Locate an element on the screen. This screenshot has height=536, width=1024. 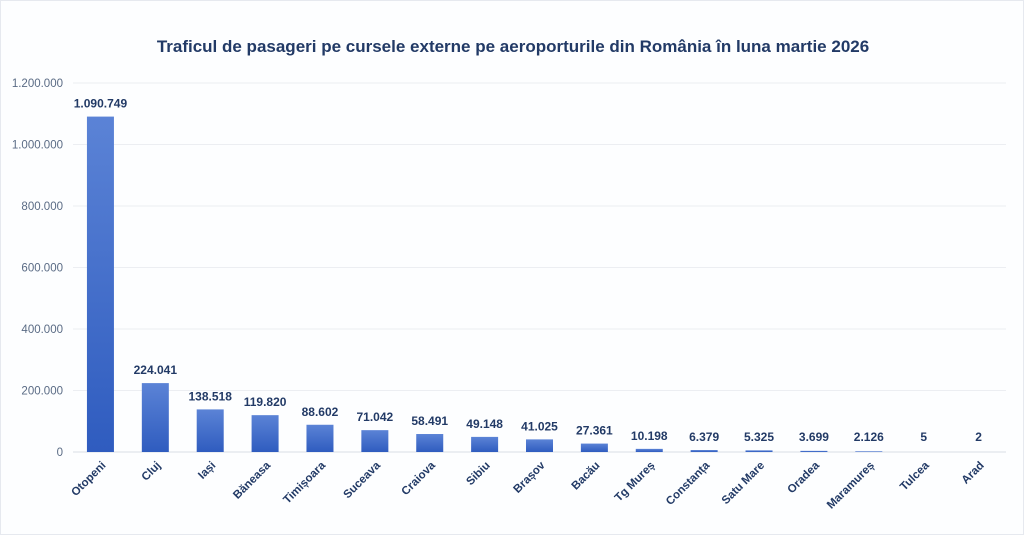
bar-tg-mureș is located at coordinates (649, 450).